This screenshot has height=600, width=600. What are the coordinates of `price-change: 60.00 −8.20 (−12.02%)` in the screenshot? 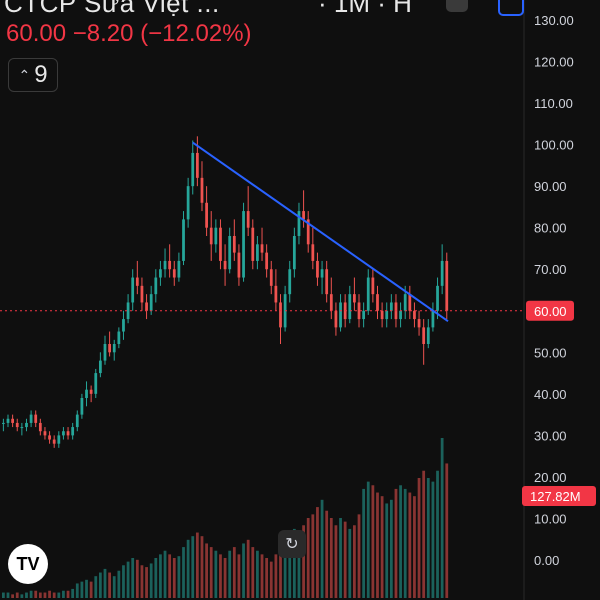 It's located at (129, 33).